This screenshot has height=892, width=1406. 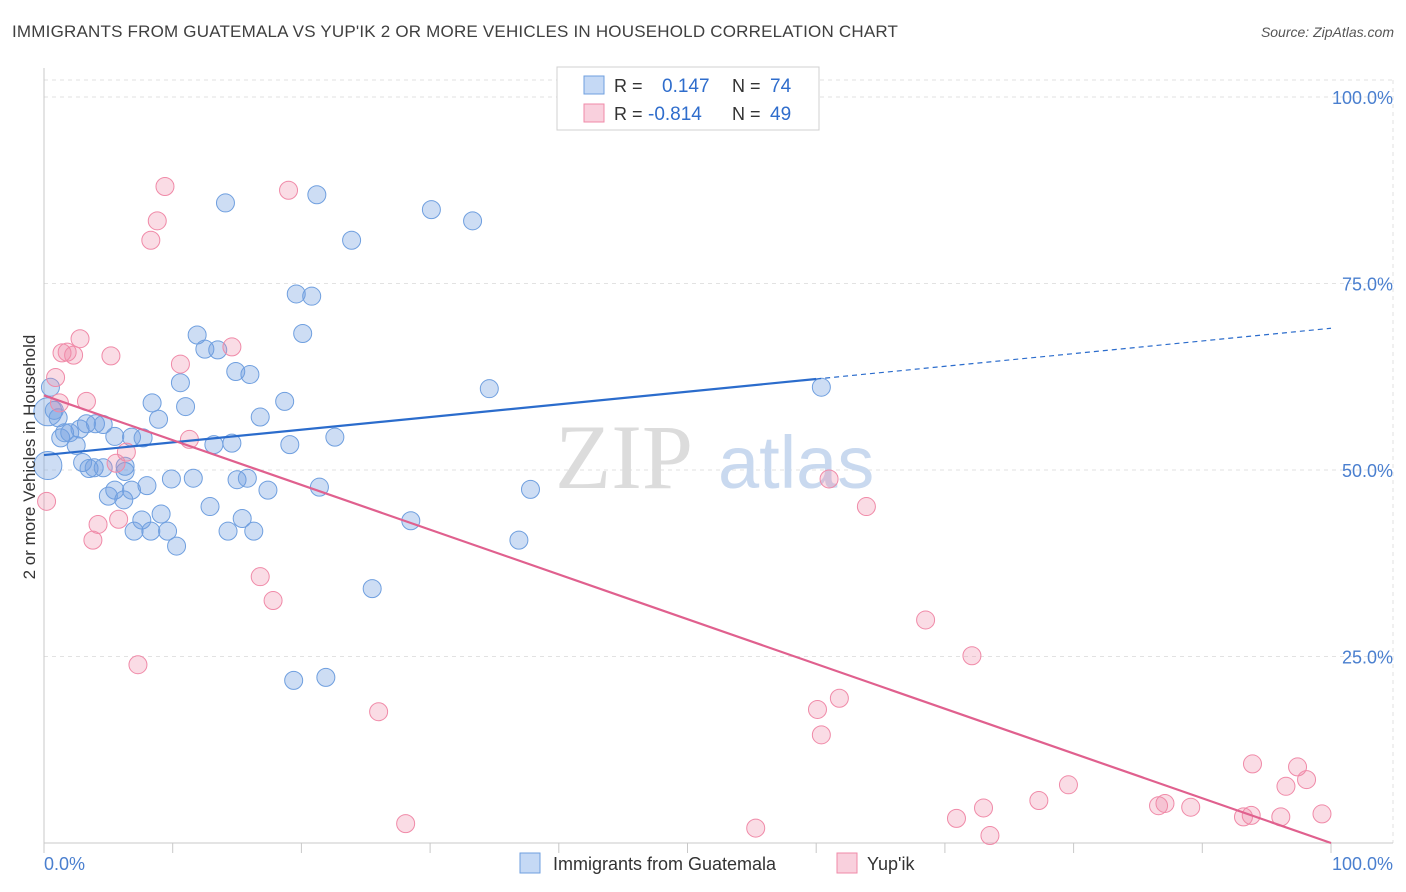 What do you see at coordinates (1362, 98) in the screenshot?
I see `y-tick-label: 100.0%` at bounding box center [1362, 98].